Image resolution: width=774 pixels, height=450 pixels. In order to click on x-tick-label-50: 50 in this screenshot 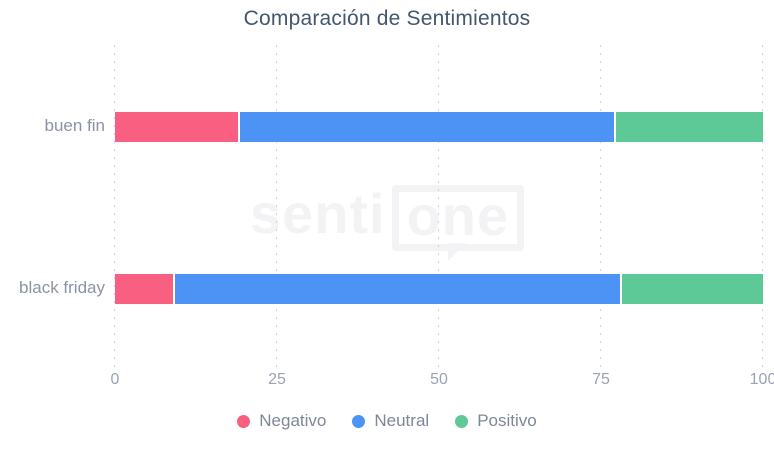, I will do `click(439, 379)`.